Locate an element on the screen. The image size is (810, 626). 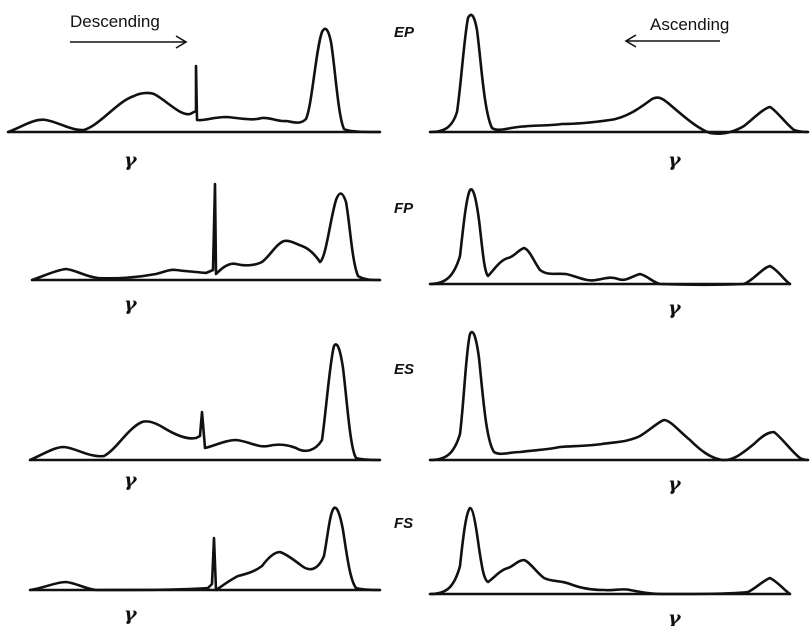
trace-fp-ascending is located at coordinates (610, 237).